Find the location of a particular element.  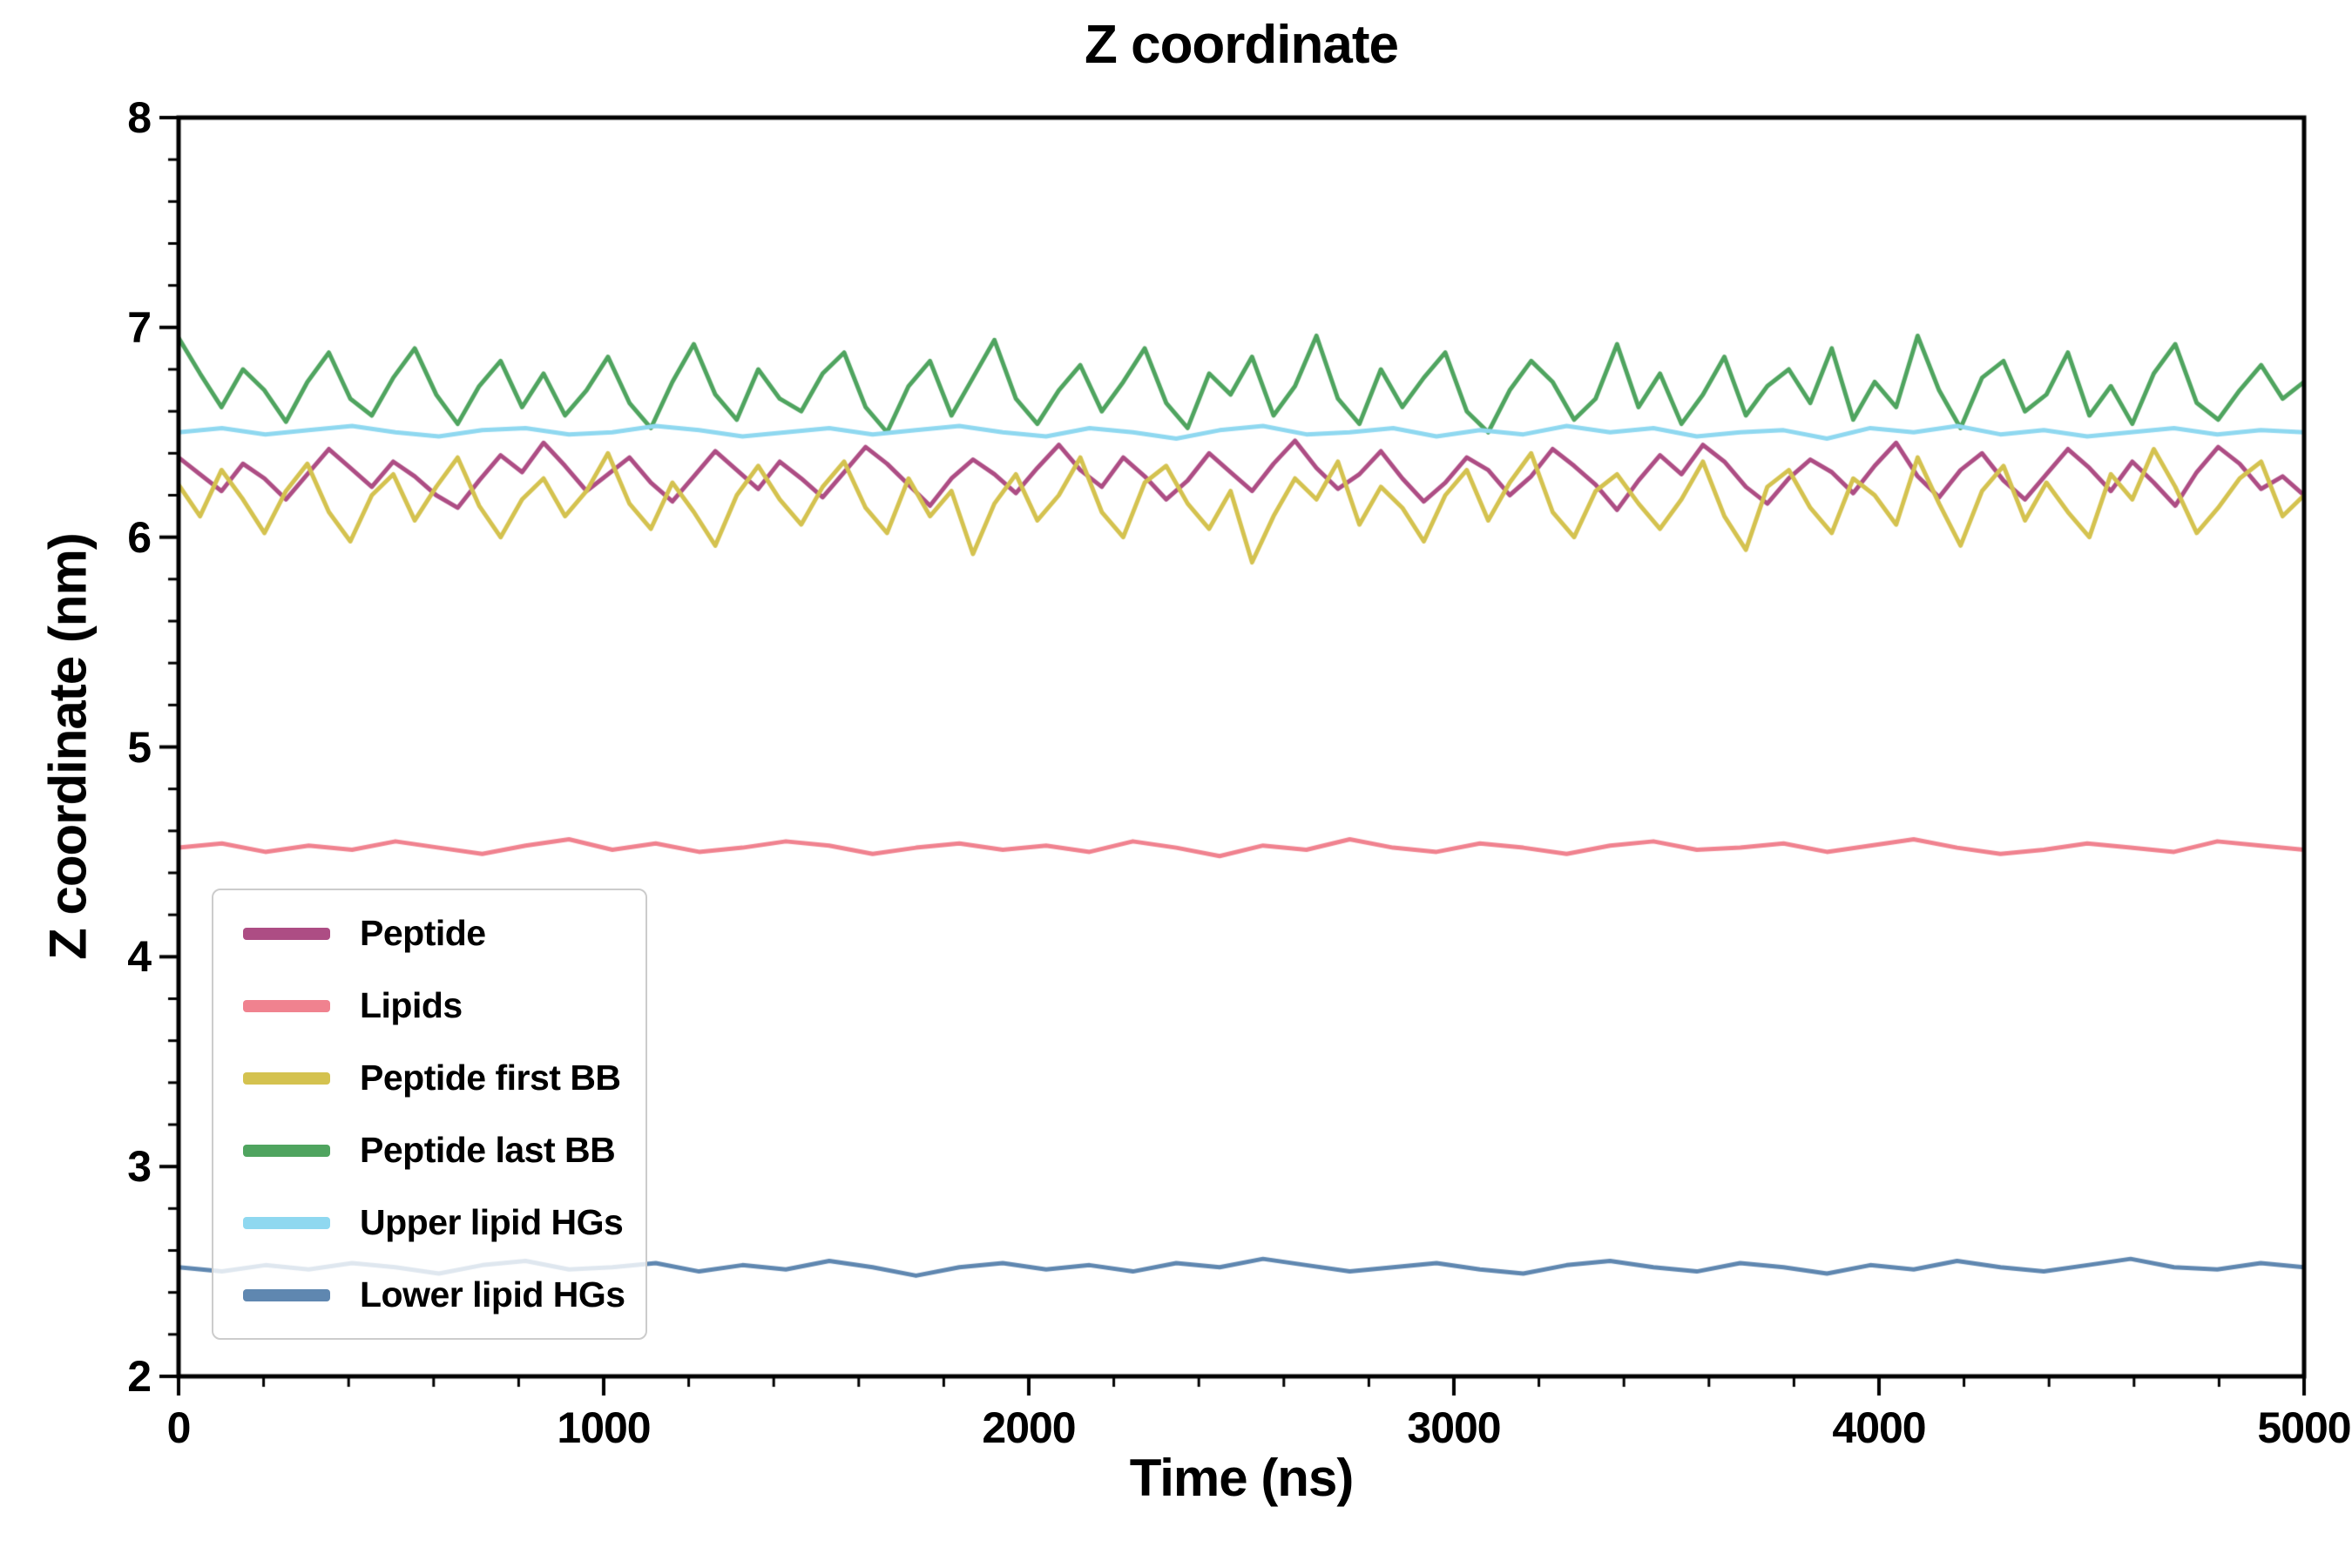

legend-item: Upper lipid HGs is located at coordinates (433, 1222).